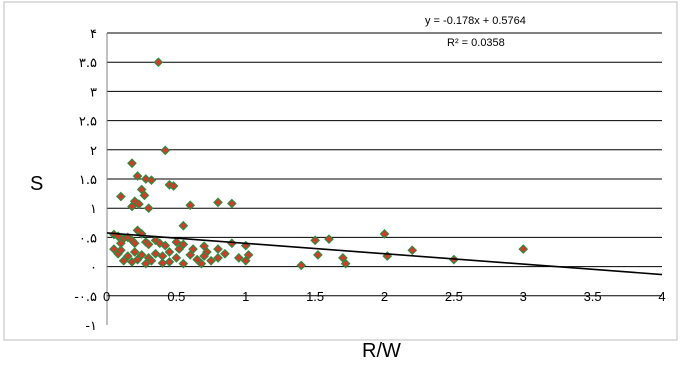  I want to click on y-tick-labels: ۴ ۳.۵ ۳ ۲.۵ ۲ ۱.۵ ۱ ۰.۵ ۰ -۰.۵ -۱, so click(85, 180).